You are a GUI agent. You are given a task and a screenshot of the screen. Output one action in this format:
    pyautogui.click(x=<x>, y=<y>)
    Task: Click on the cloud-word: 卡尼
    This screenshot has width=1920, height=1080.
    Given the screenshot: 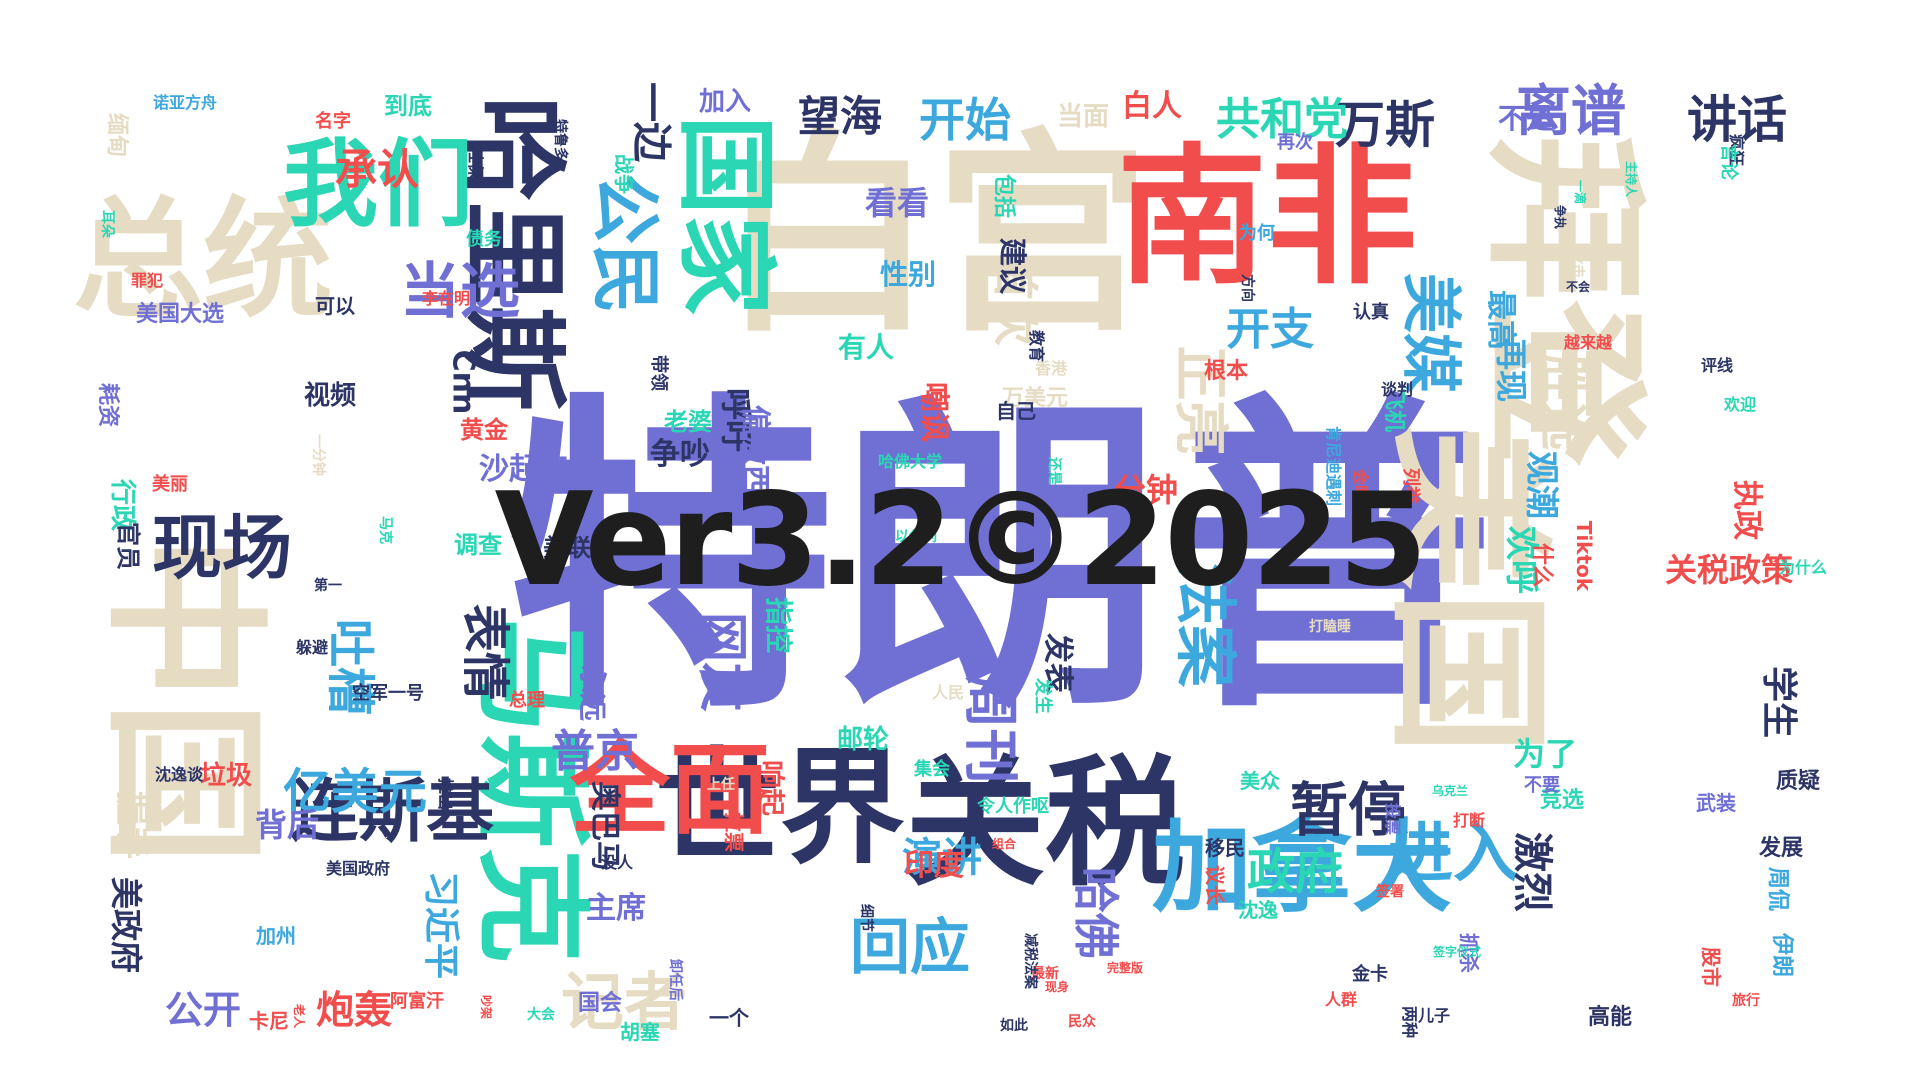 What is the action you would take?
    pyautogui.click(x=269, y=1021)
    